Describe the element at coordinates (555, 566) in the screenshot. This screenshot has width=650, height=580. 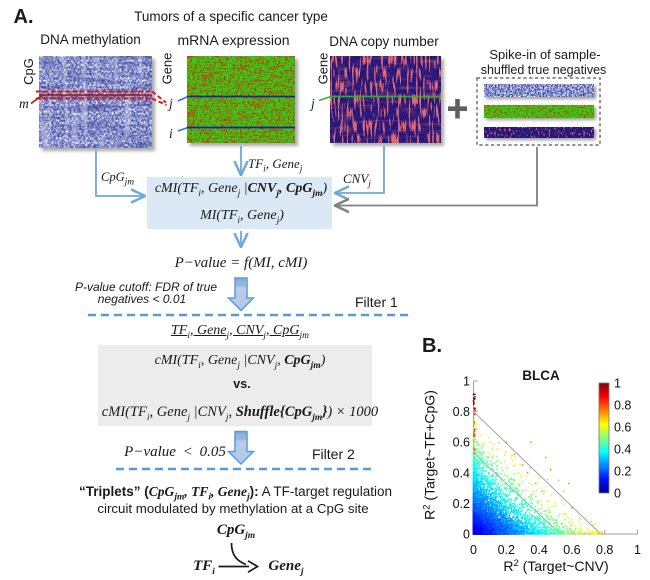
I see `svg-text: R2 (Target~CNV)` at that location.